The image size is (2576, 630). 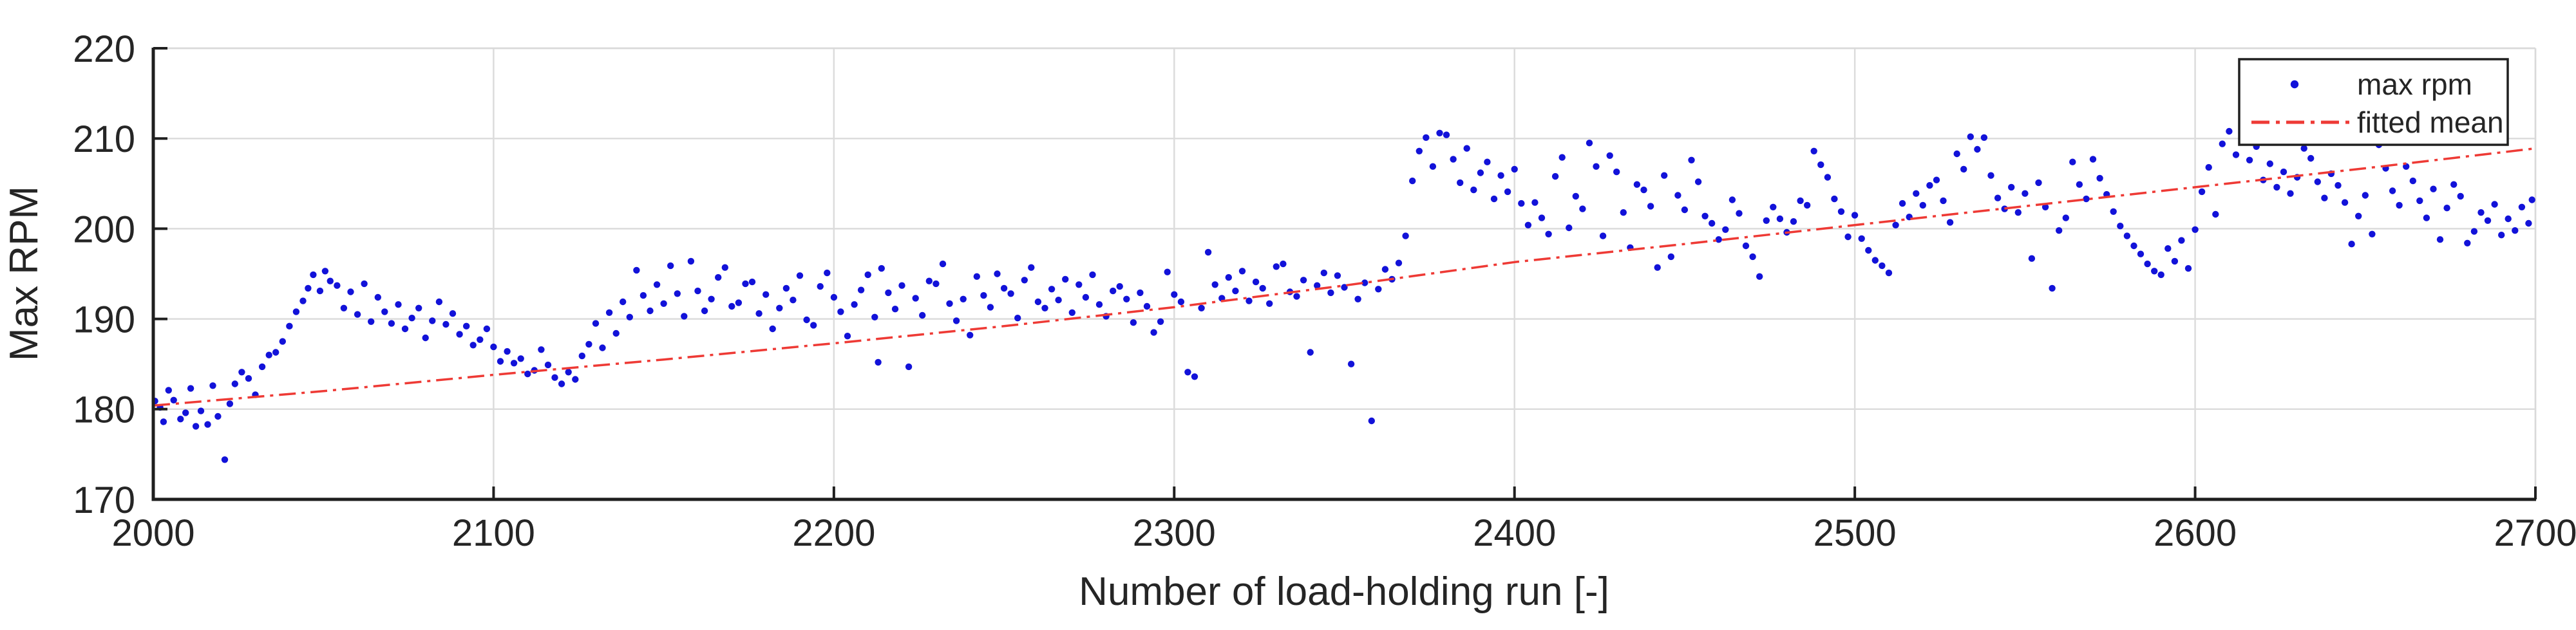 What do you see at coordinates (2373, 102) in the screenshot?
I see `legend-box` at bounding box center [2373, 102].